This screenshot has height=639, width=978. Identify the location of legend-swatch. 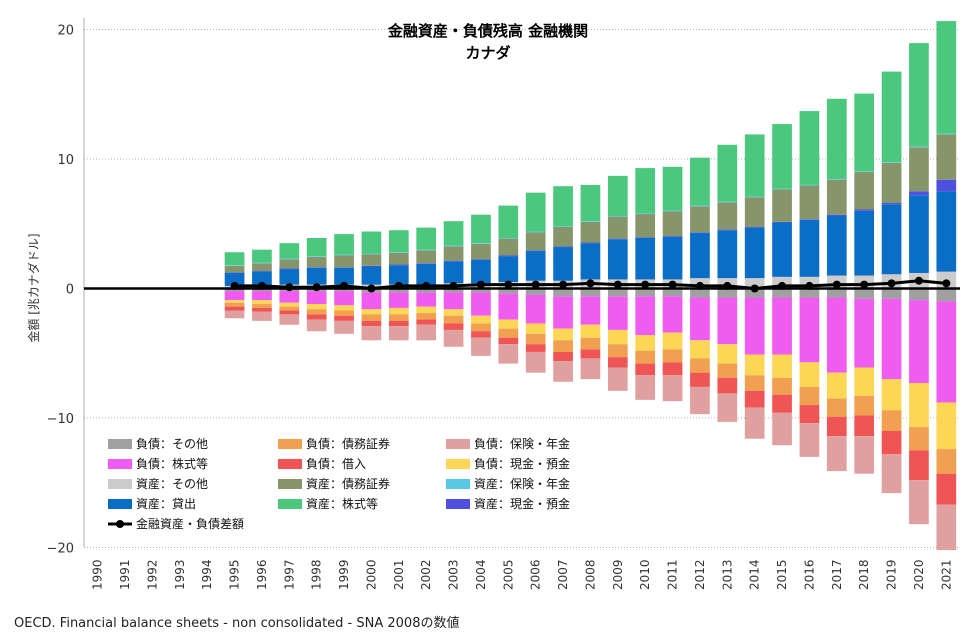
(458, 504).